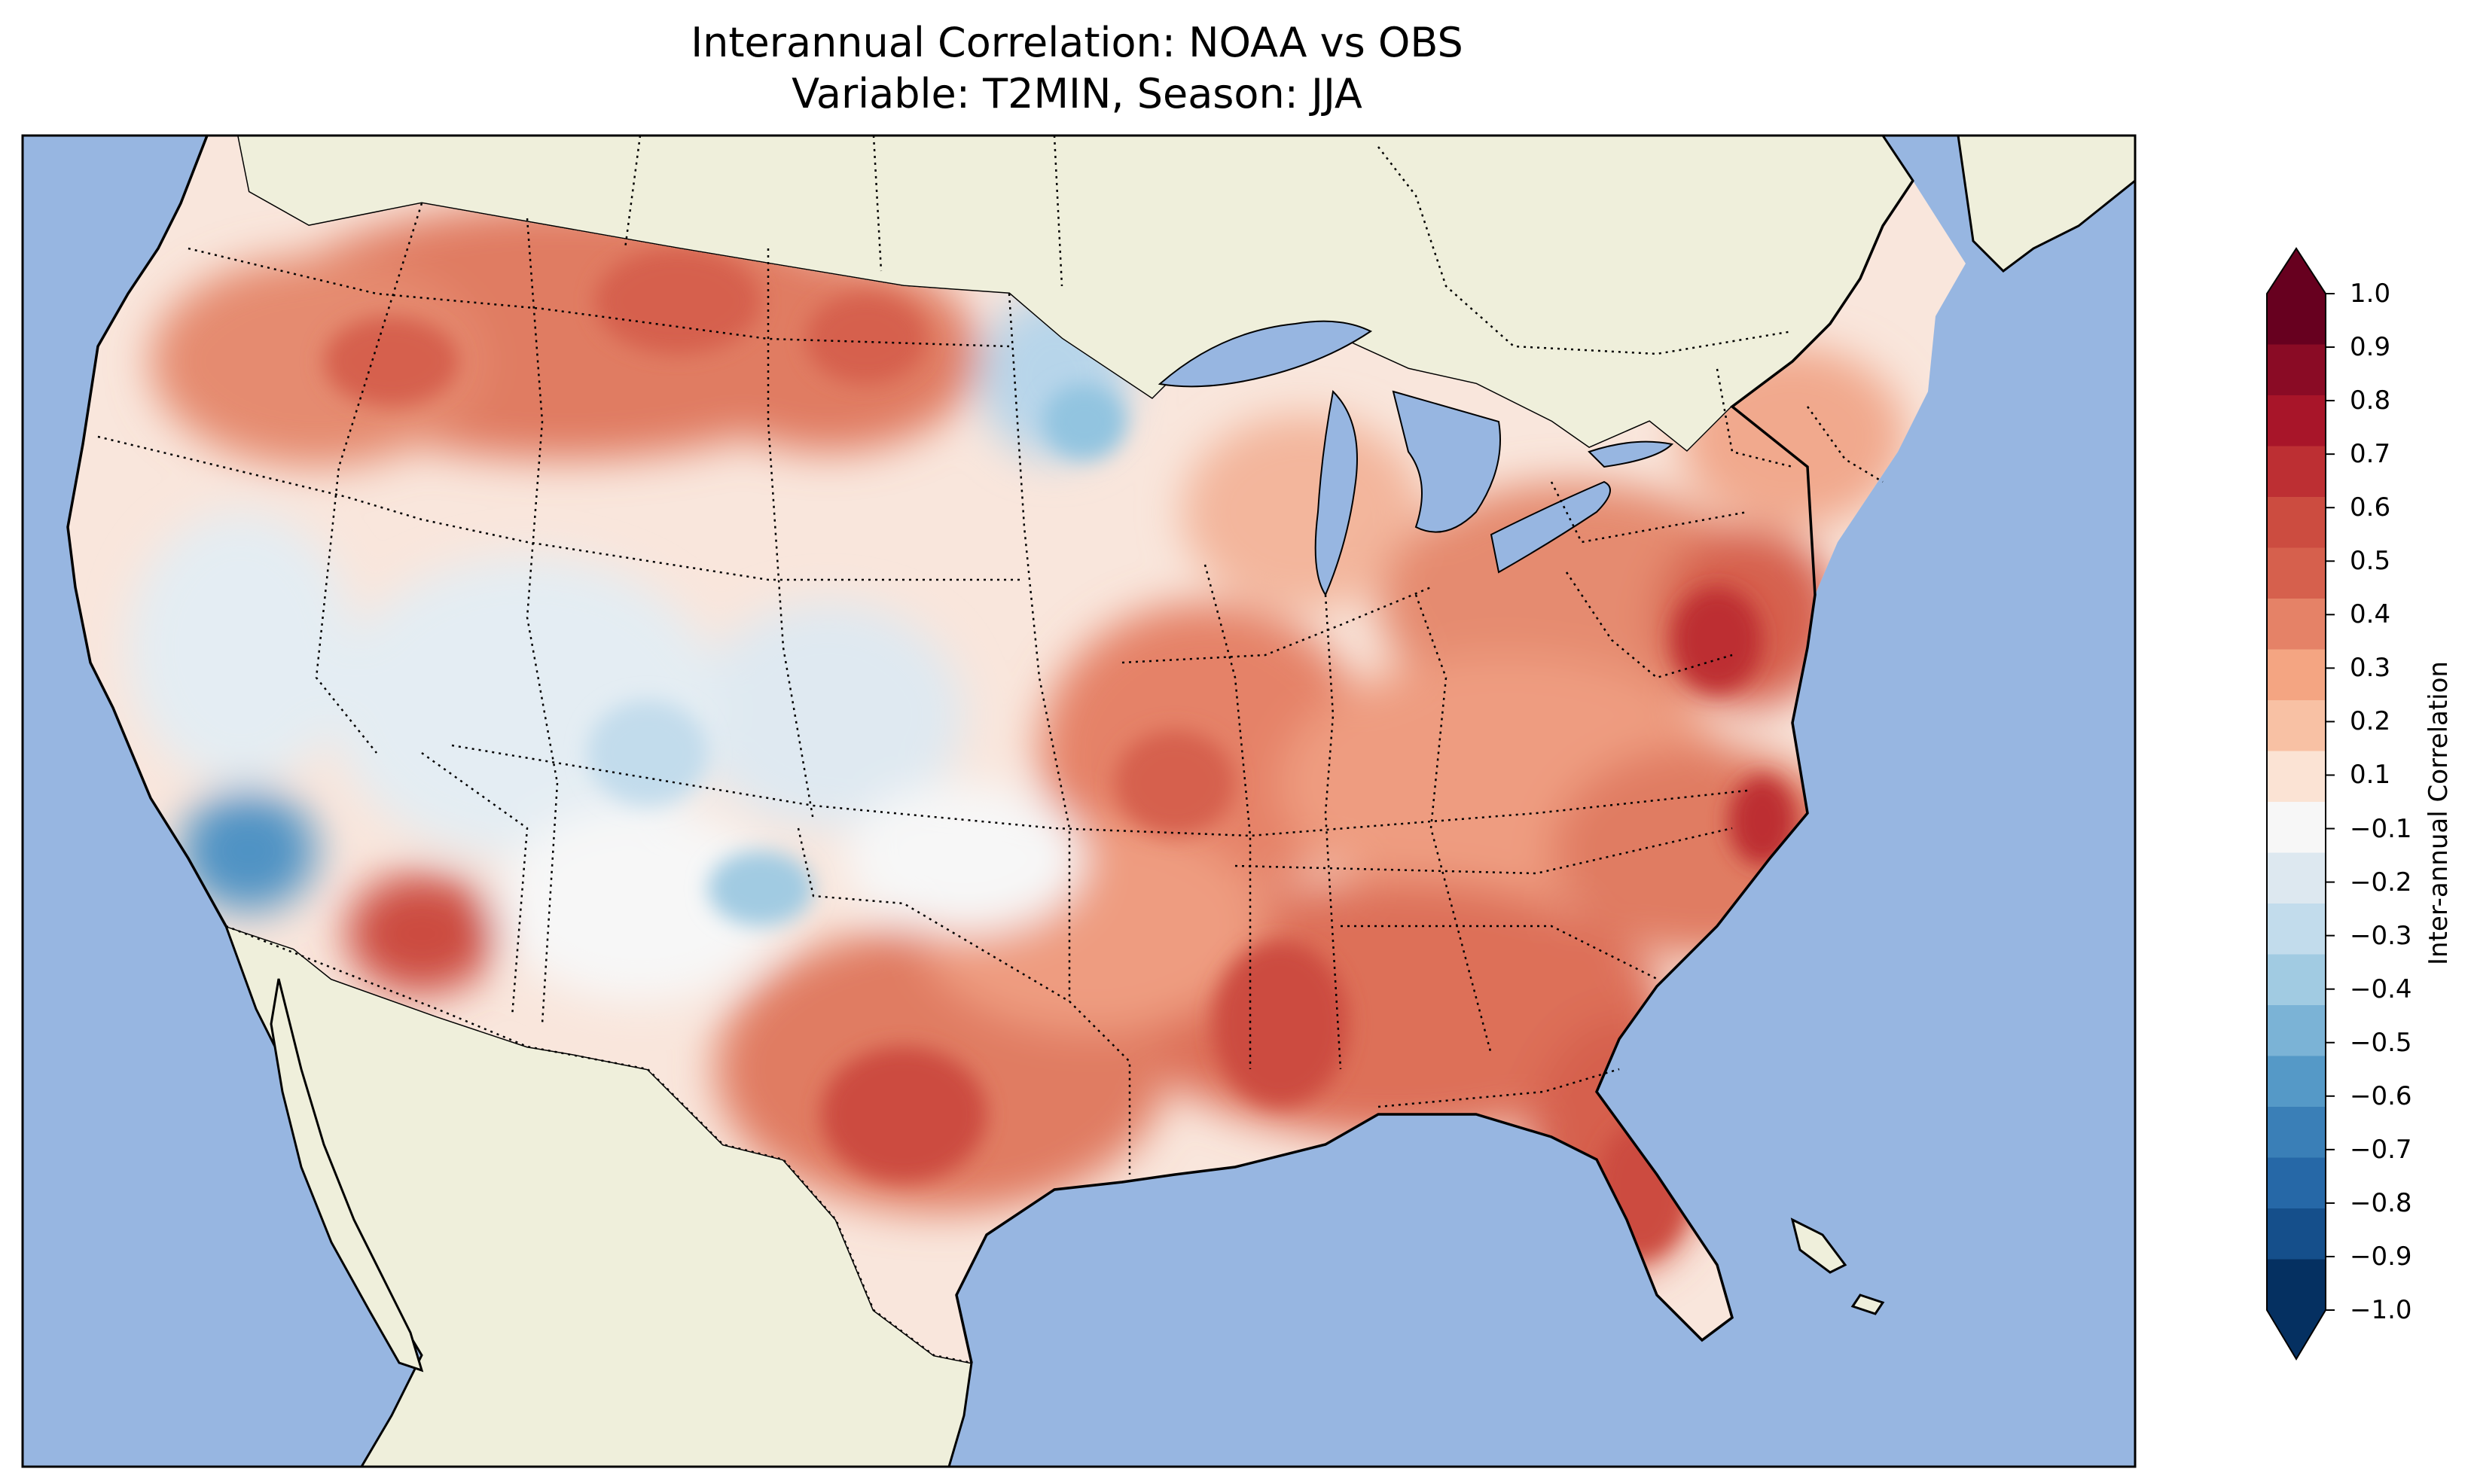 The image size is (2474, 1484). I want to click on colorbar-tick-label: −0.5, so click(2381, 1042).